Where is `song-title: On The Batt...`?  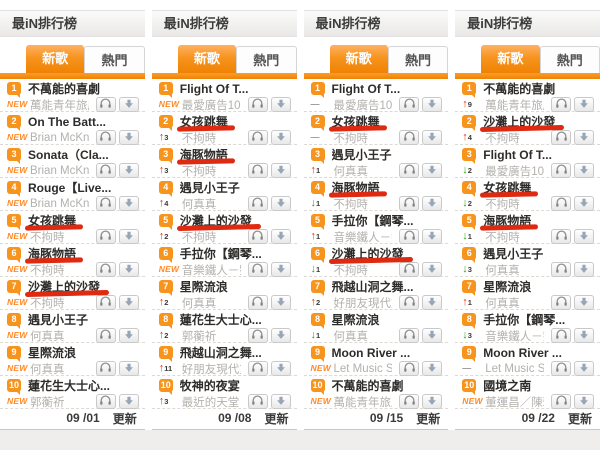 song-title: On The Batt... is located at coordinates (67, 121).